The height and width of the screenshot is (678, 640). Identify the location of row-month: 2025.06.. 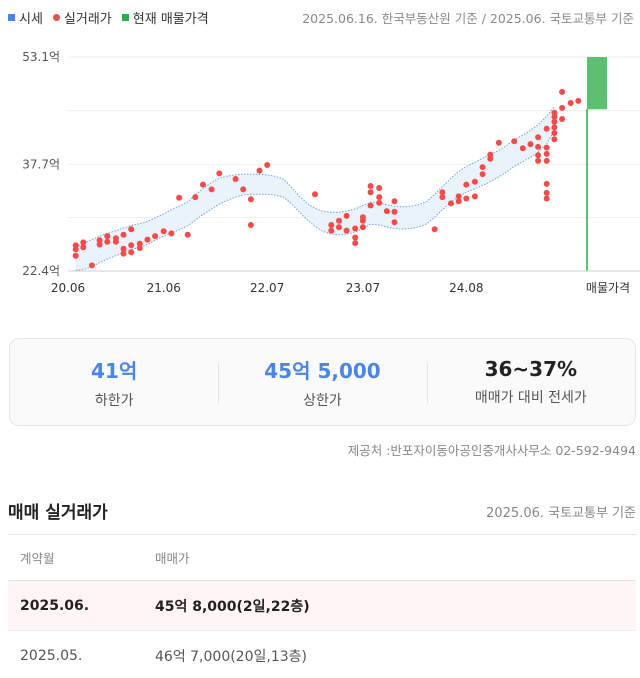
(55, 605).